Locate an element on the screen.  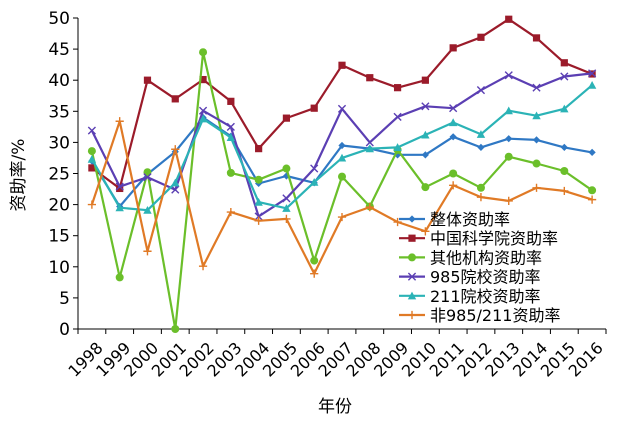
legend-item: 985院校资助率 is located at coordinates (470, 277).